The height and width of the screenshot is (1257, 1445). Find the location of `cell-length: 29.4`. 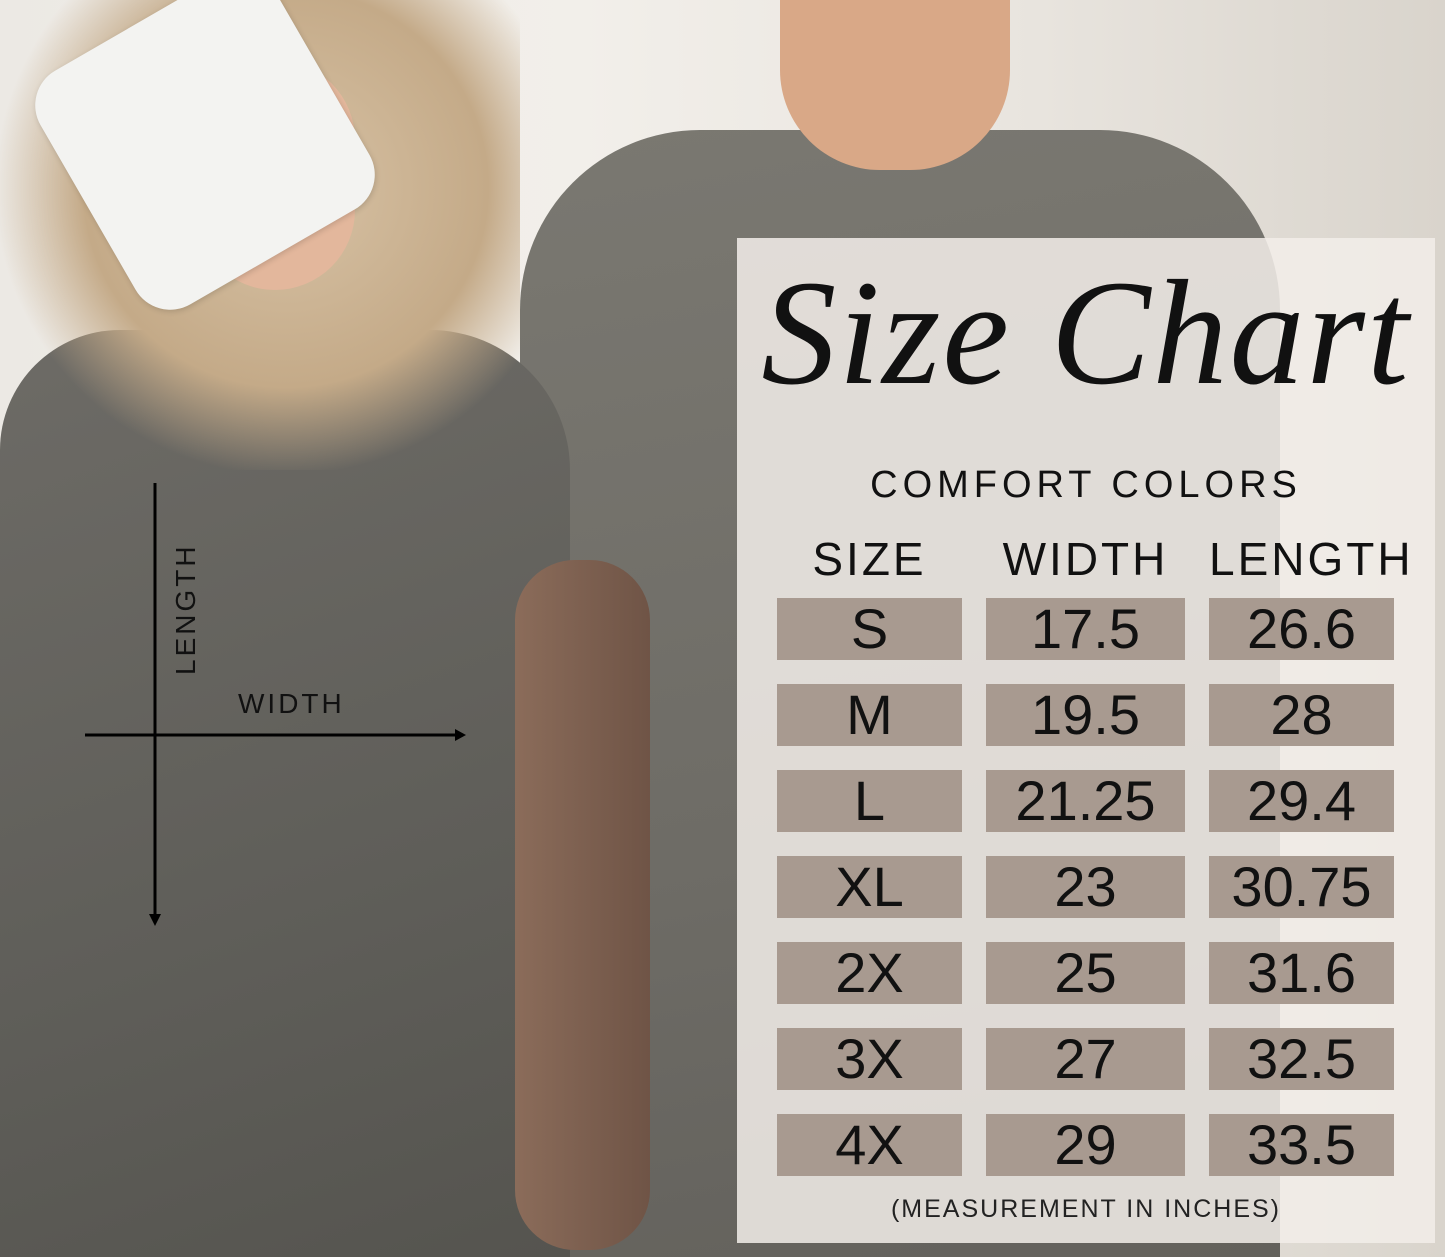

cell-length: 29.4 is located at coordinates (1301, 801).